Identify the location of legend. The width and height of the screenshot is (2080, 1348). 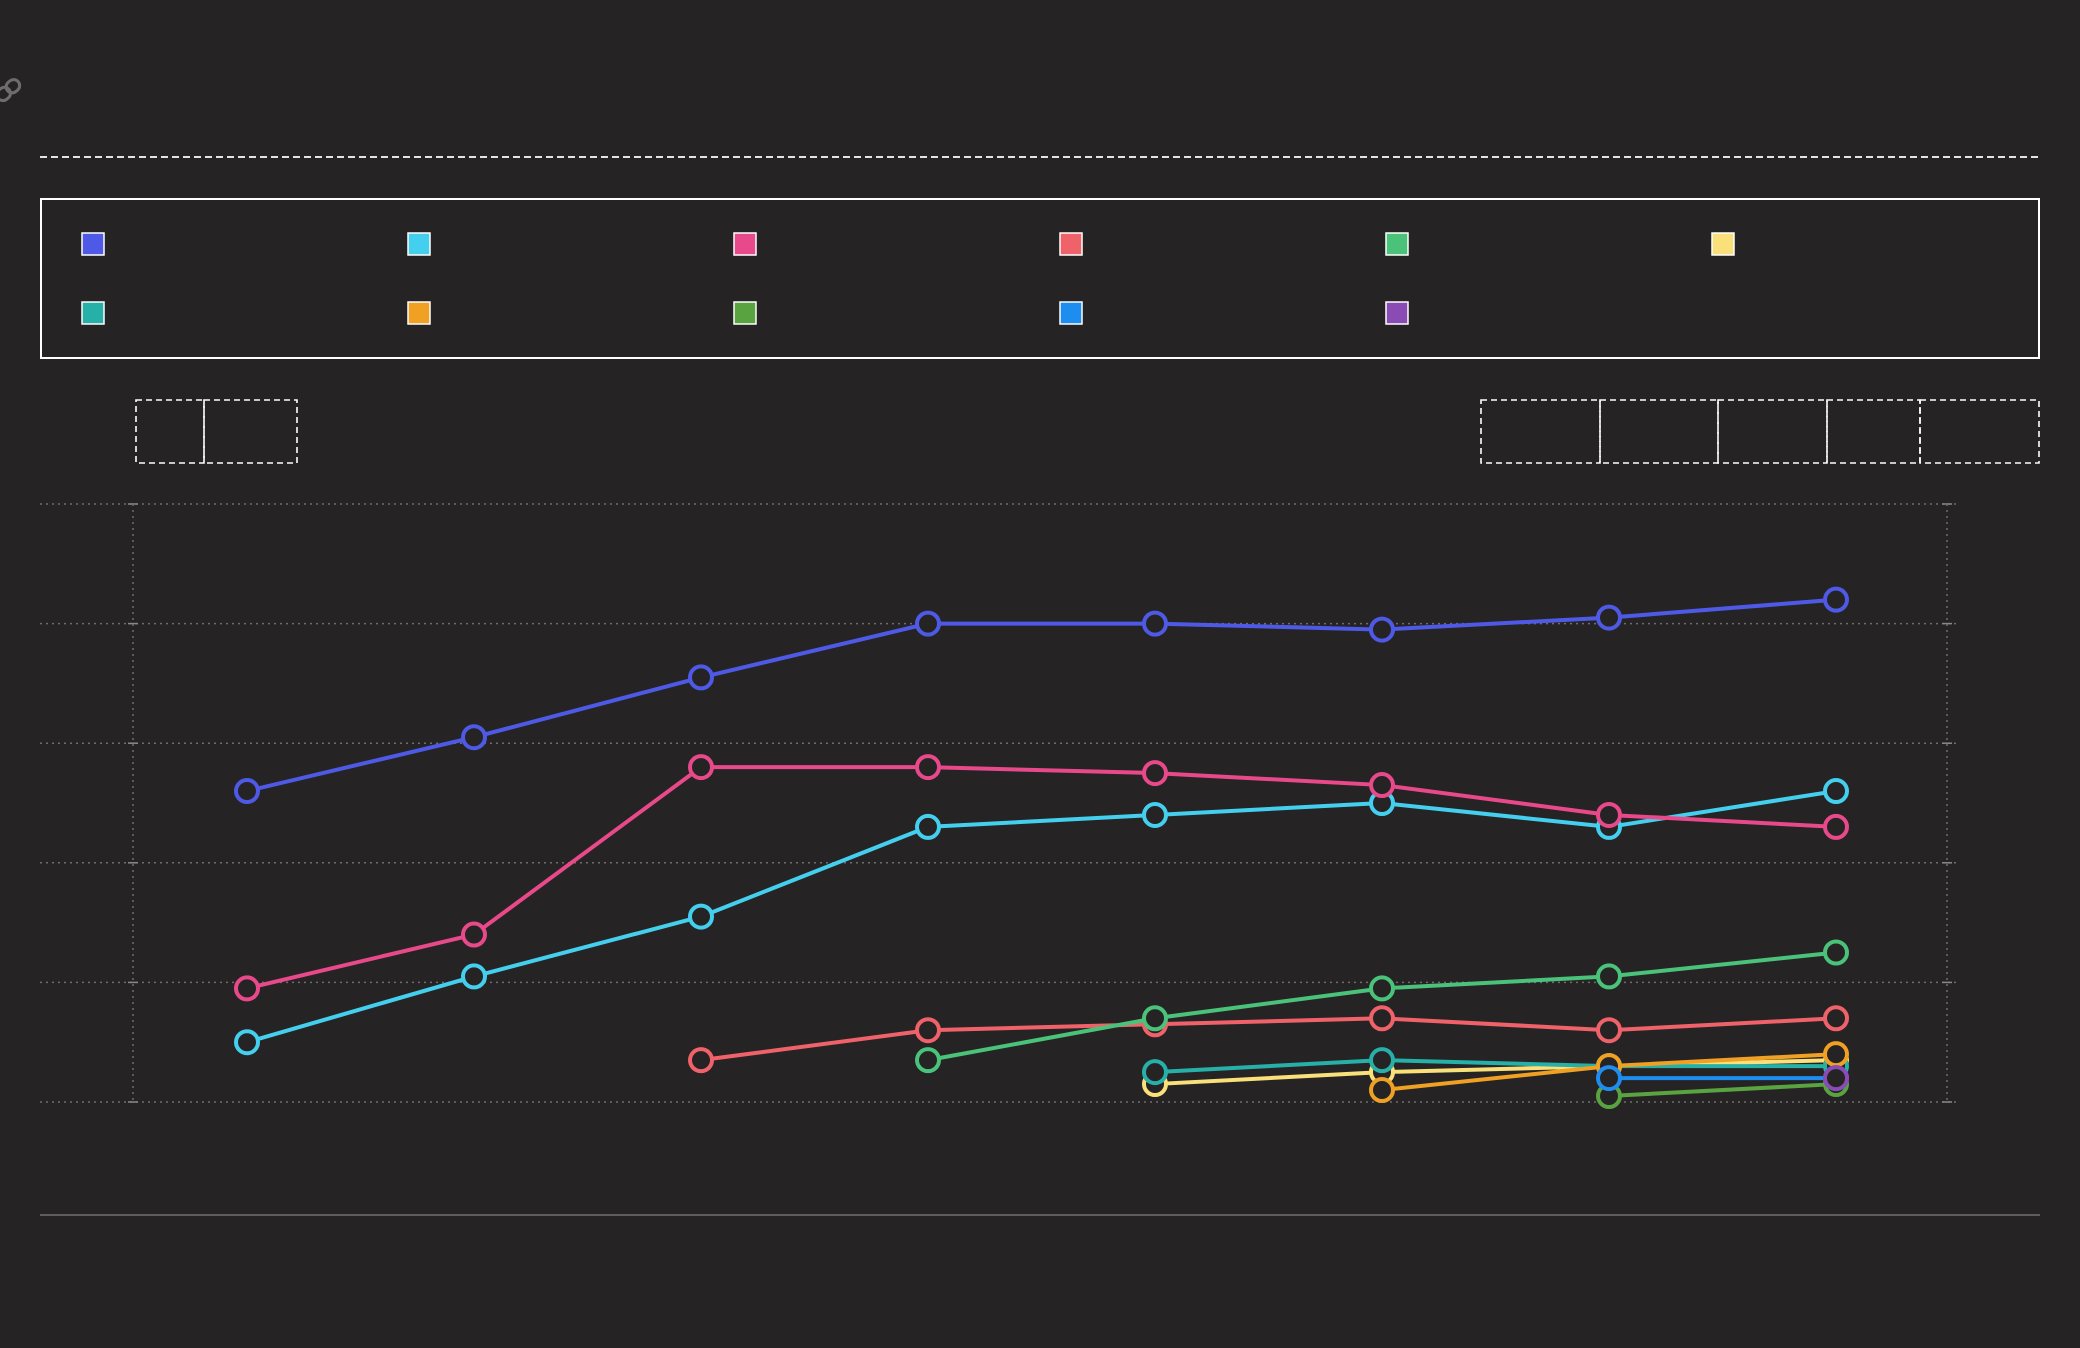
(908, 278).